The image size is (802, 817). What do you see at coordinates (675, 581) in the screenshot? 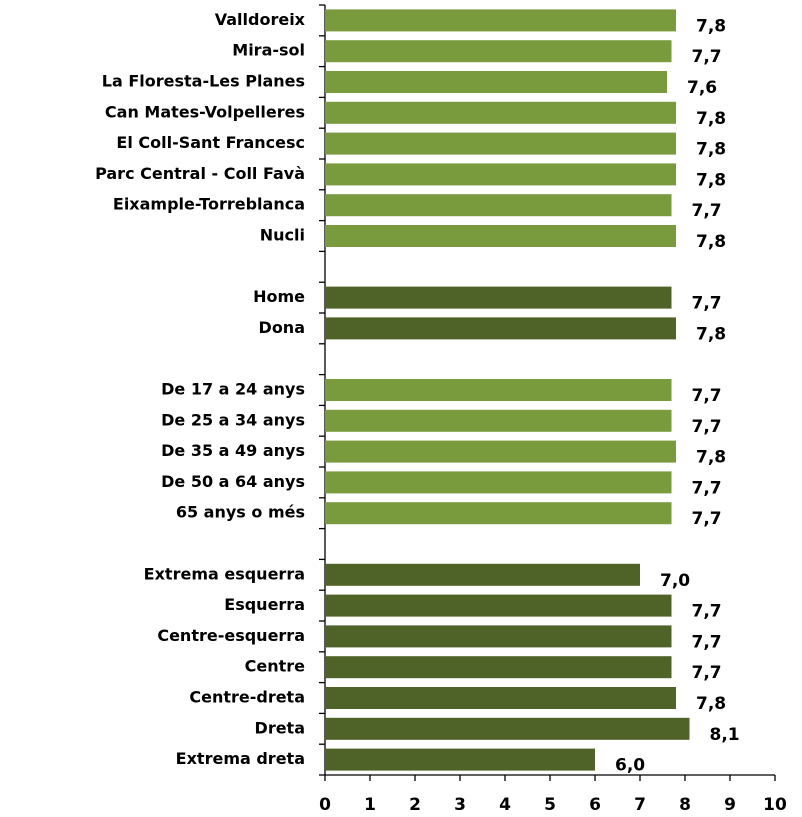
I see `value-label: 7,0` at bounding box center [675, 581].